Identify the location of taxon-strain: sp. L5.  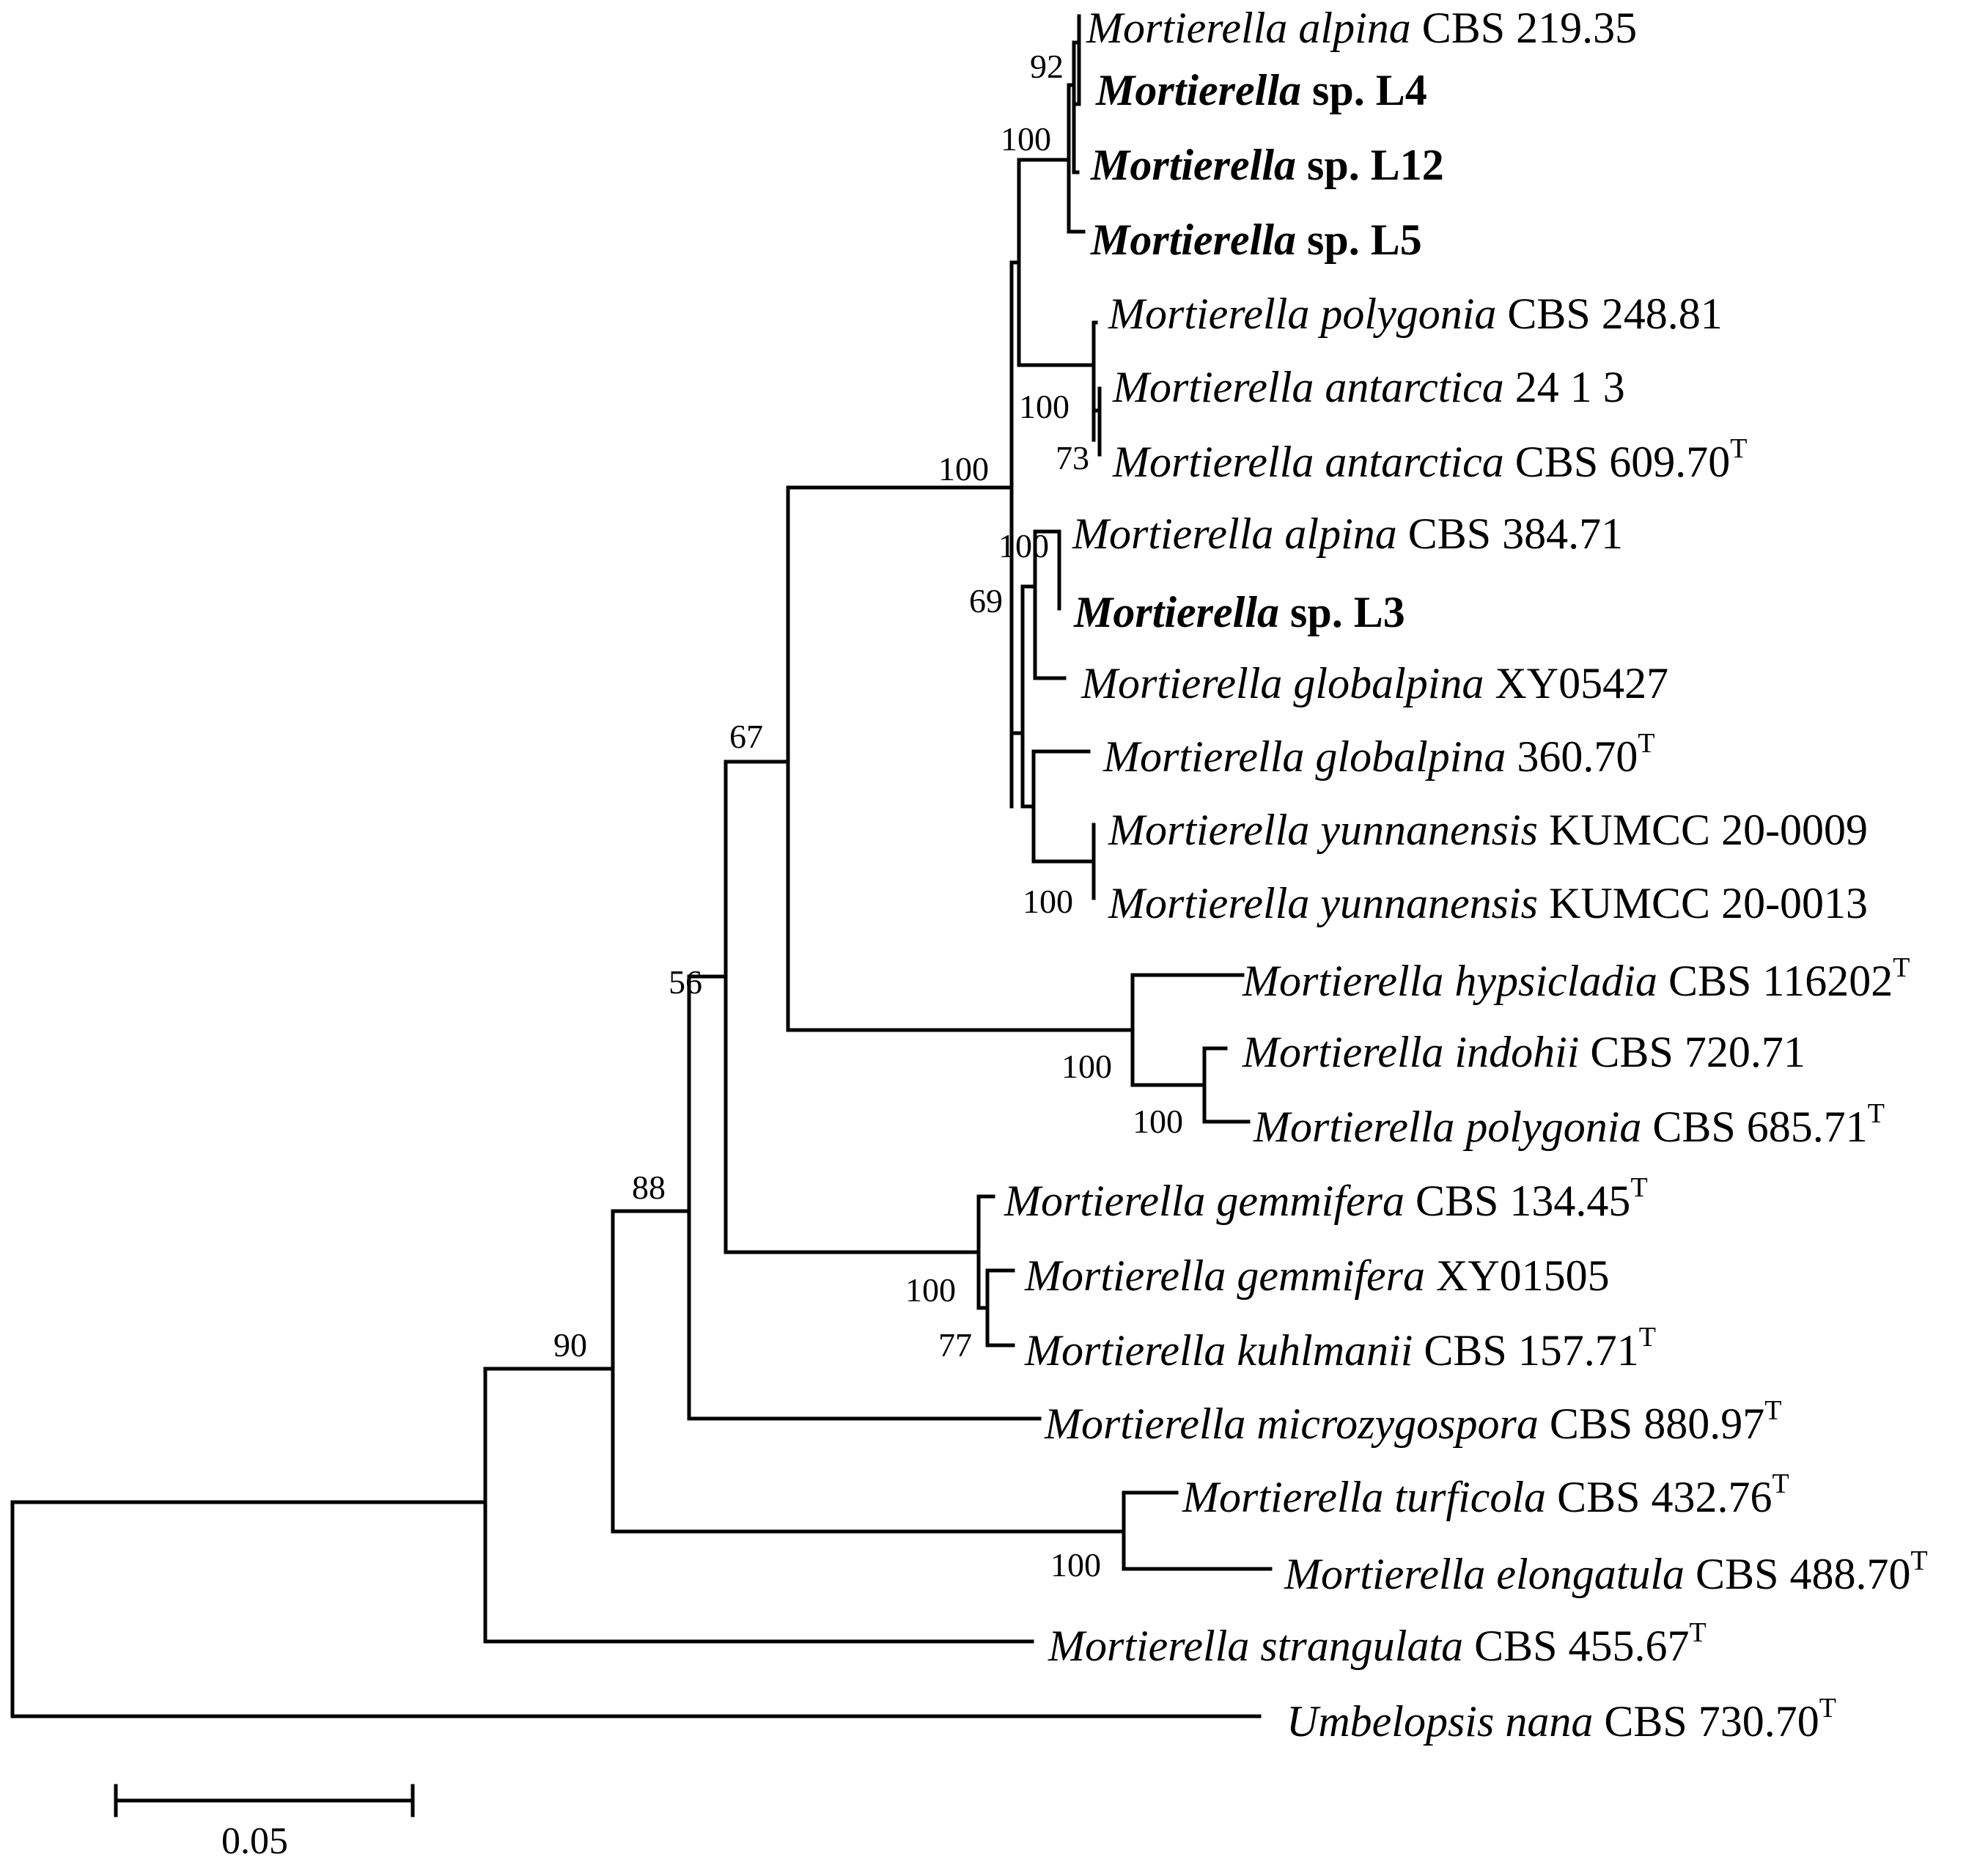
(1364, 240).